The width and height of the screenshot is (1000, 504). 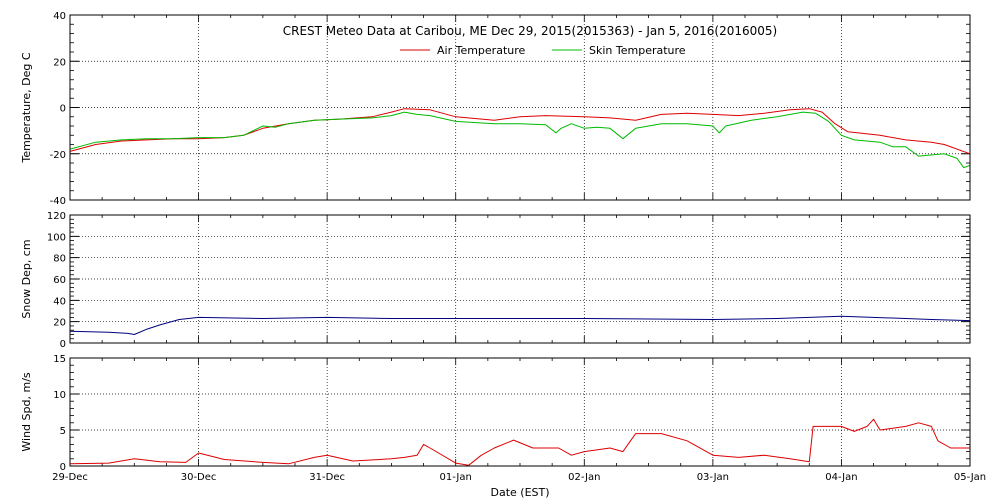 I want to click on snow-depth-ytick-label: 20, so click(x=59, y=323).